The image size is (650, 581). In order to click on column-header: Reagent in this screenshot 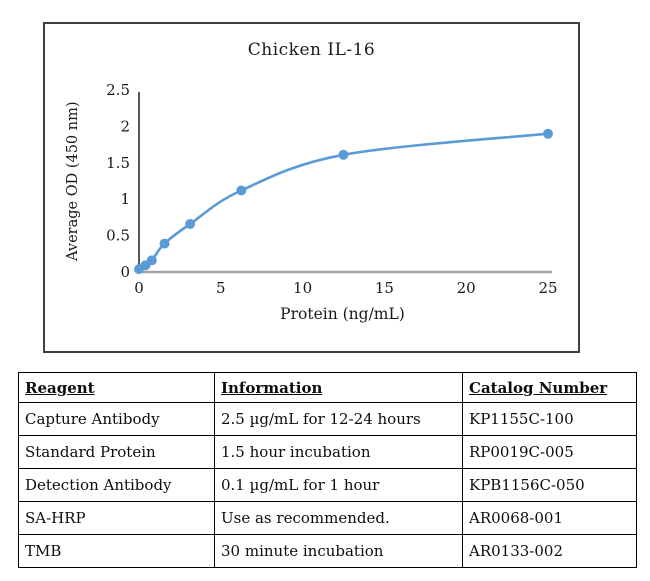, I will do `click(116, 387)`.